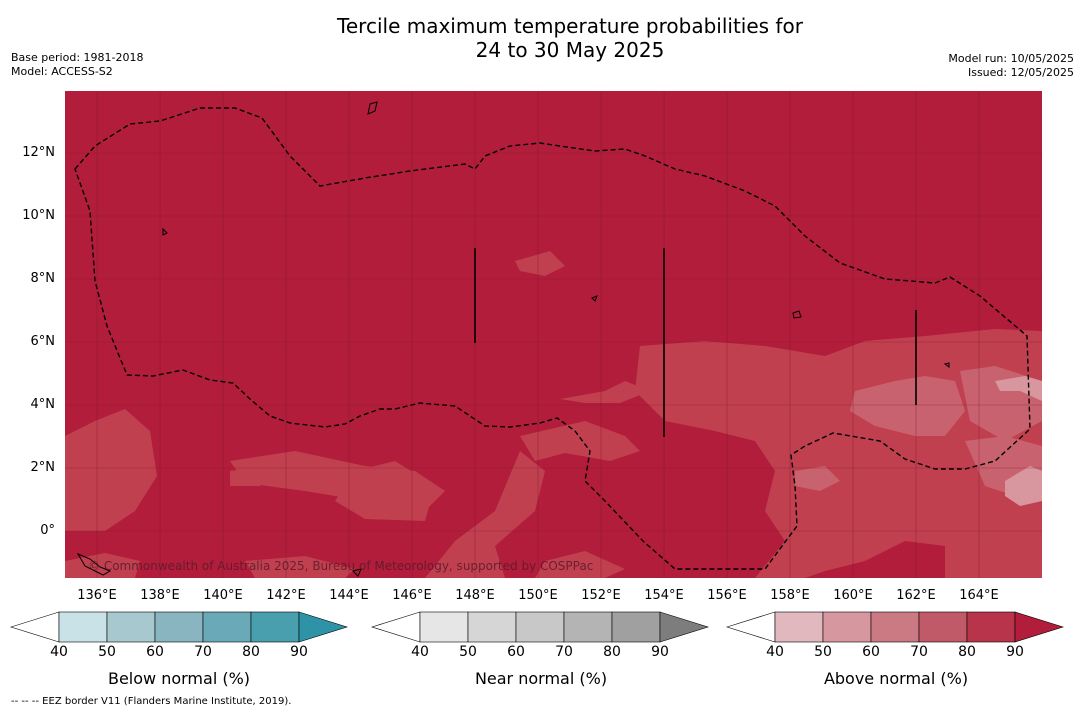 Image resolution: width=1085 pixels, height=713 pixels. I want to click on title-line-2: 24 to 30 May 2025, so click(570, 50).